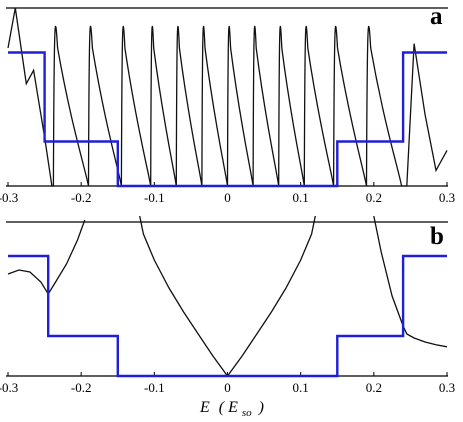 The image size is (463, 422). I want to click on x-axis-label-subscript: so, so click(247, 413).